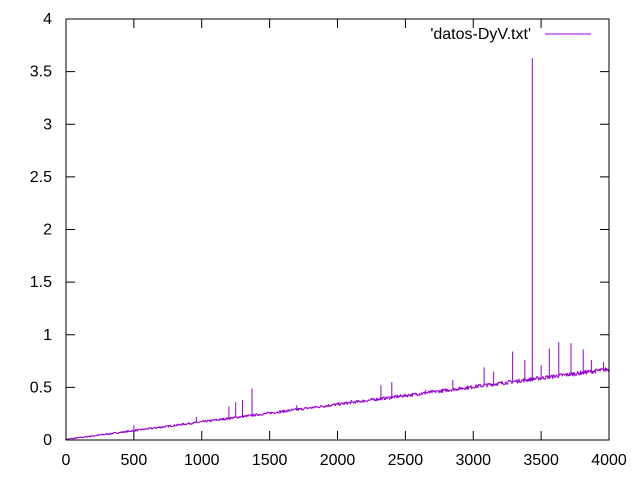 The image size is (640, 480). What do you see at coordinates (47, 335) in the screenshot?
I see `y-tick-label: 1` at bounding box center [47, 335].